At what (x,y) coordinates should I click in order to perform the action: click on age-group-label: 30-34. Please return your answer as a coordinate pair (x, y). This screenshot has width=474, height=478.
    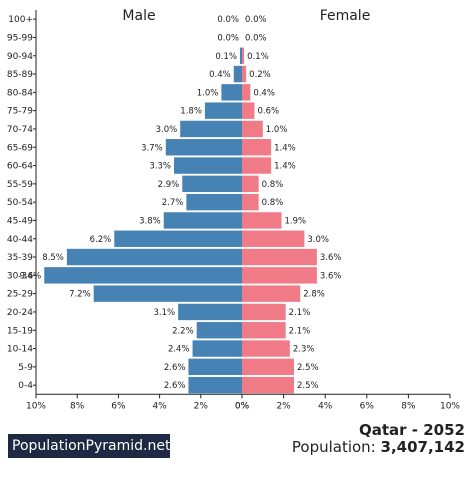
    Looking at the image, I should click on (20, 276).